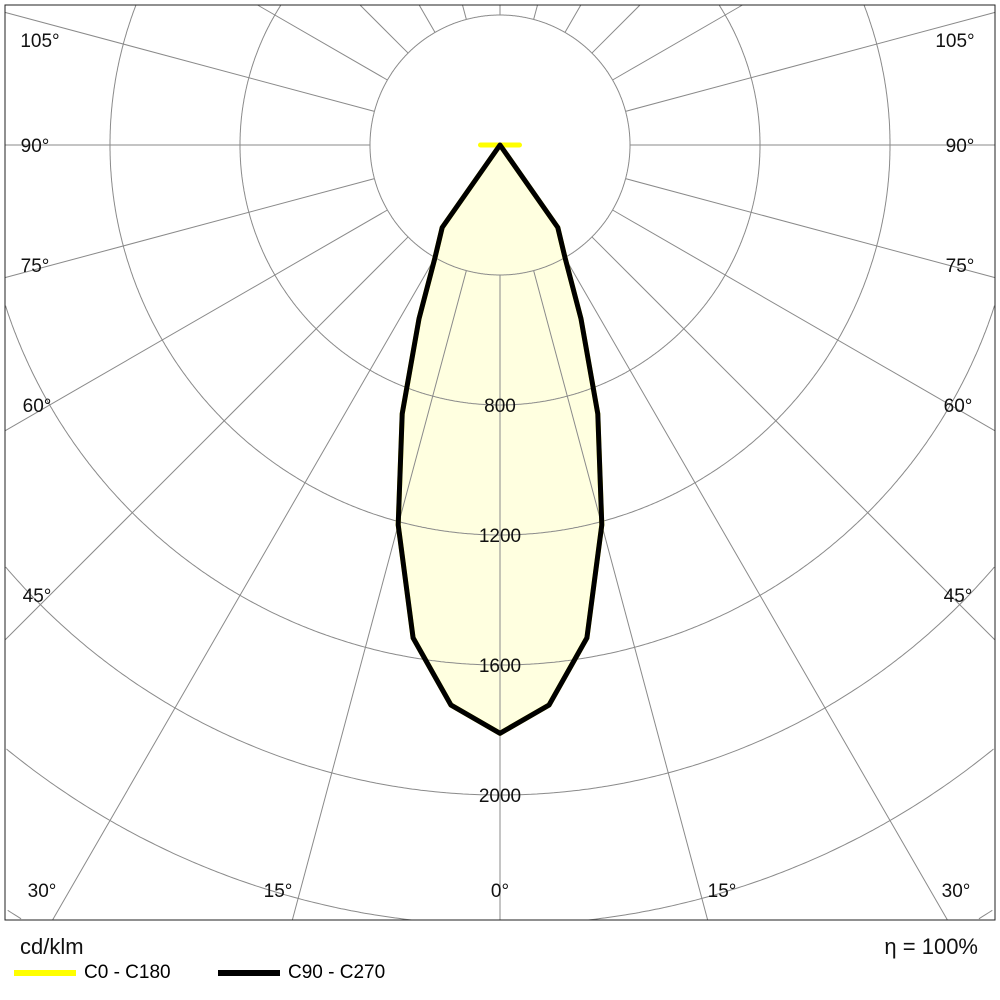  I want to click on unit-label: cd/klm, so click(52, 946).